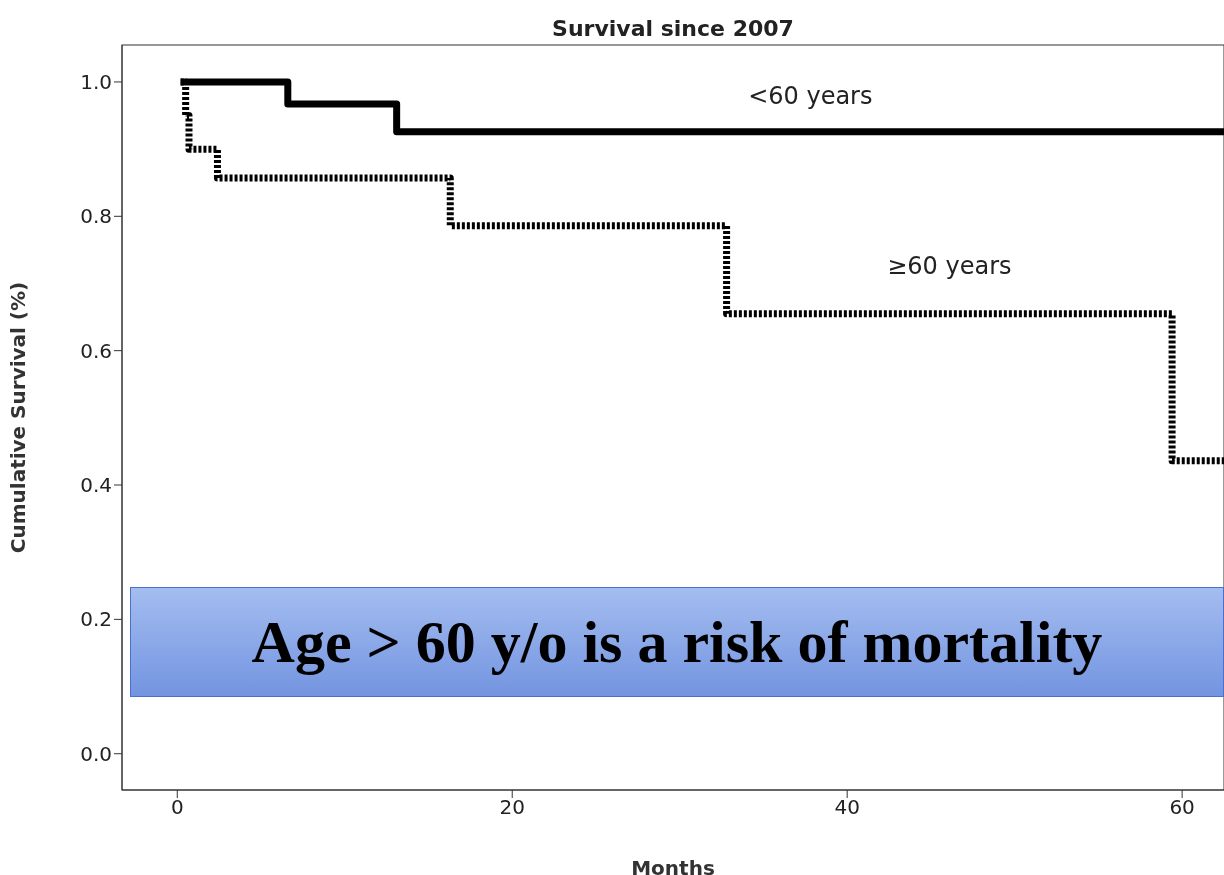  Describe the element at coordinates (673, 865) in the screenshot. I see `x-axis-title: Months` at that location.